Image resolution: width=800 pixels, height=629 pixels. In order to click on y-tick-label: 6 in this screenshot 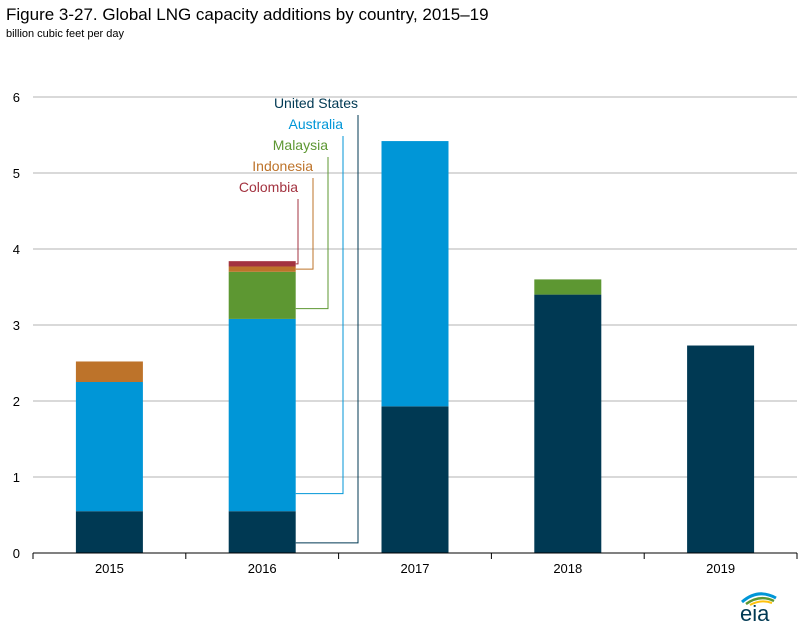, I will do `click(16, 97)`.